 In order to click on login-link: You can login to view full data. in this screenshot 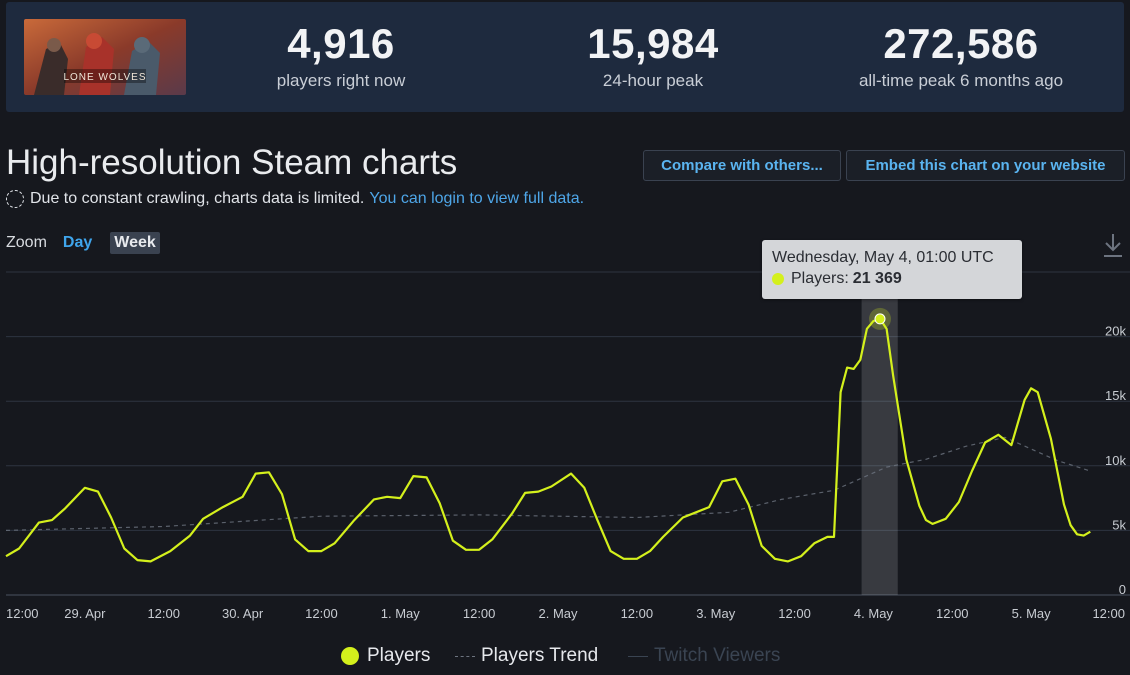, I will do `click(477, 198)`.